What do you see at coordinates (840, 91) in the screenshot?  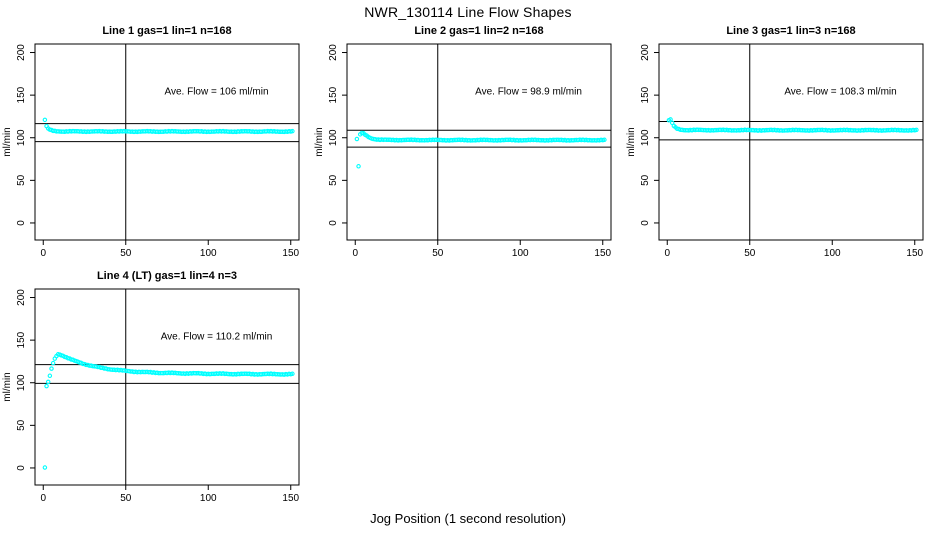 I see `ave-flow-annotation: Ave. Flow = 108.3 ml/min` at bounding box center [840, 91].